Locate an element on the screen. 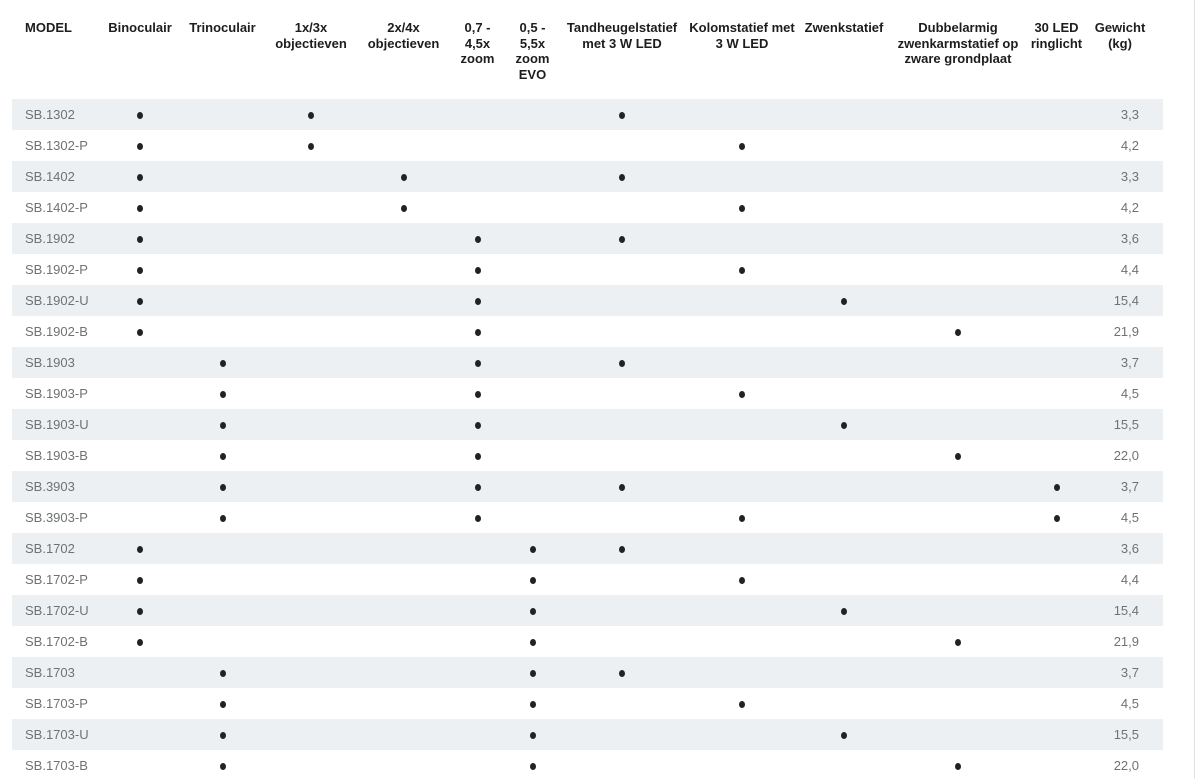 This screenshot has width=1200, height=779. table-row: SB.1903-P 4,5 is located at coordinates (587, 393).